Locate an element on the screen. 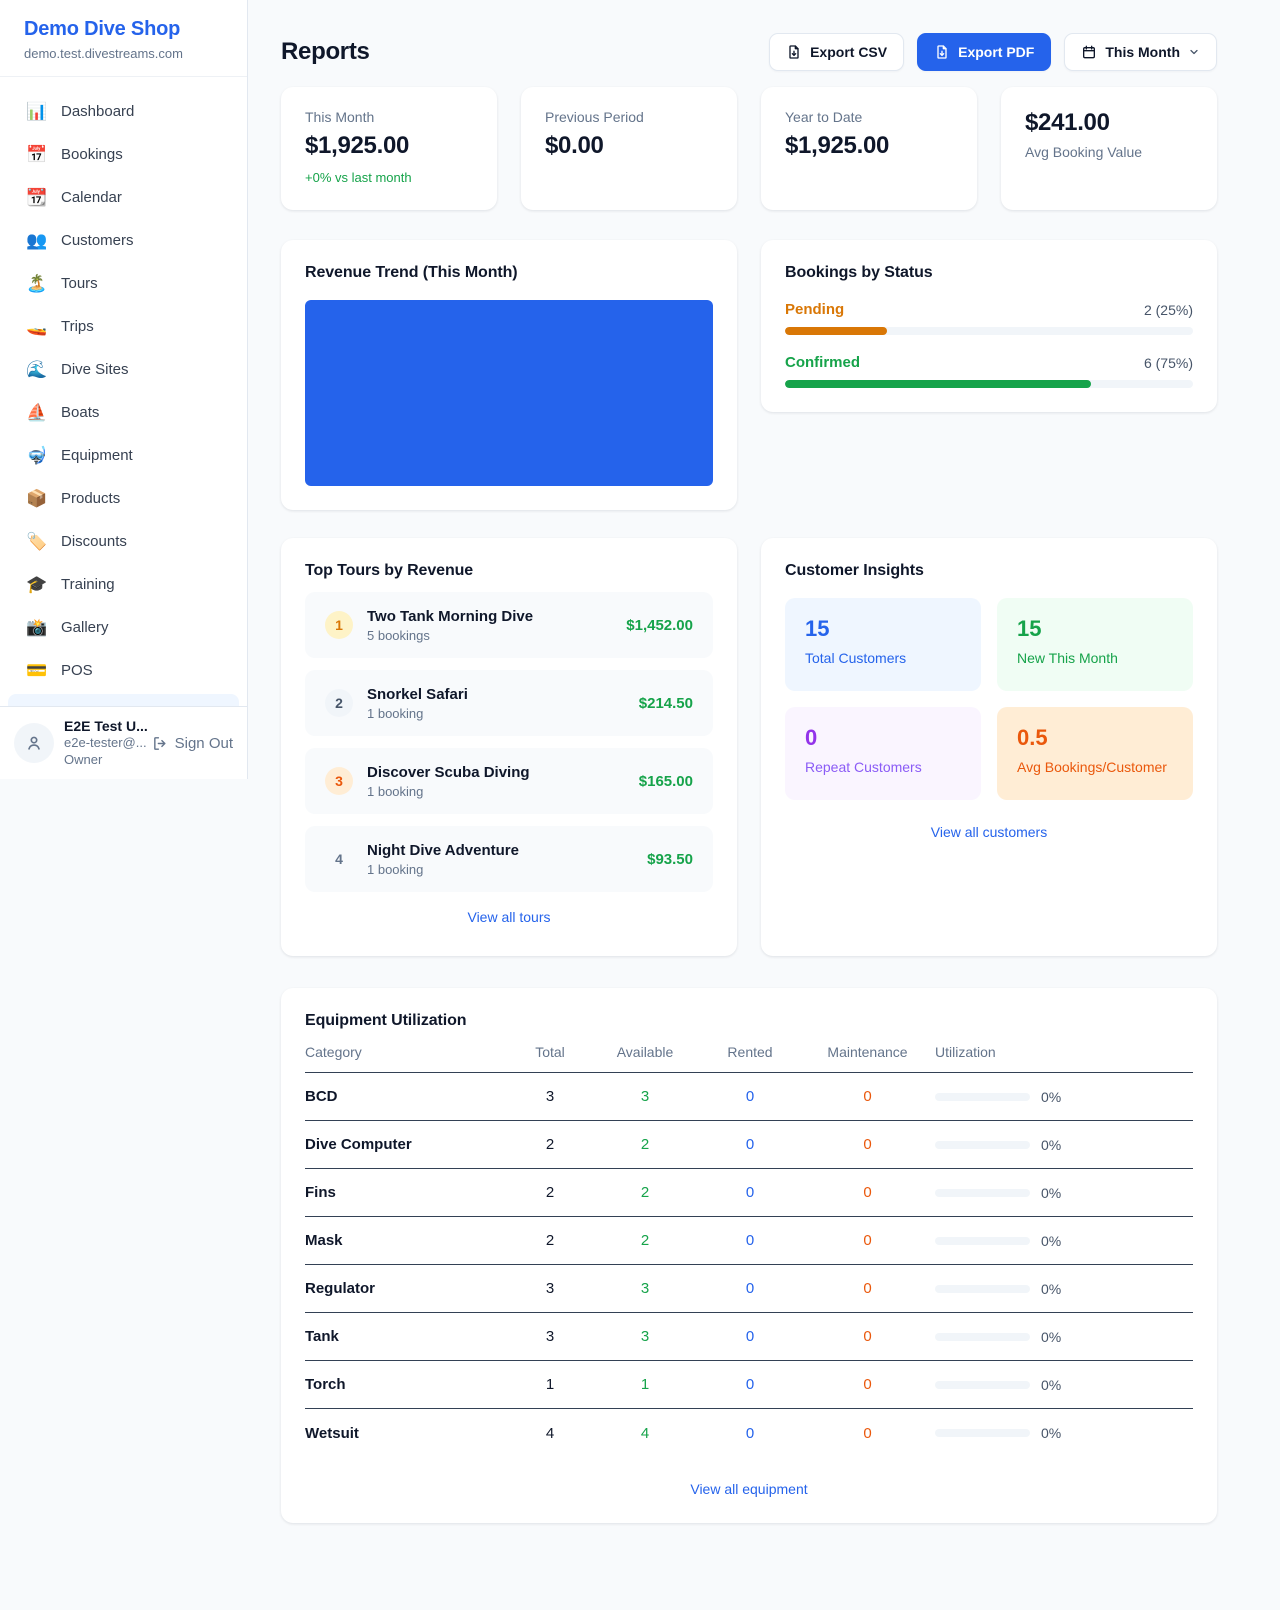 The width and height of the screenshot is (1280, 1610). tile-total-customers: 15 Total Customers is located at coordinates (883, 644).